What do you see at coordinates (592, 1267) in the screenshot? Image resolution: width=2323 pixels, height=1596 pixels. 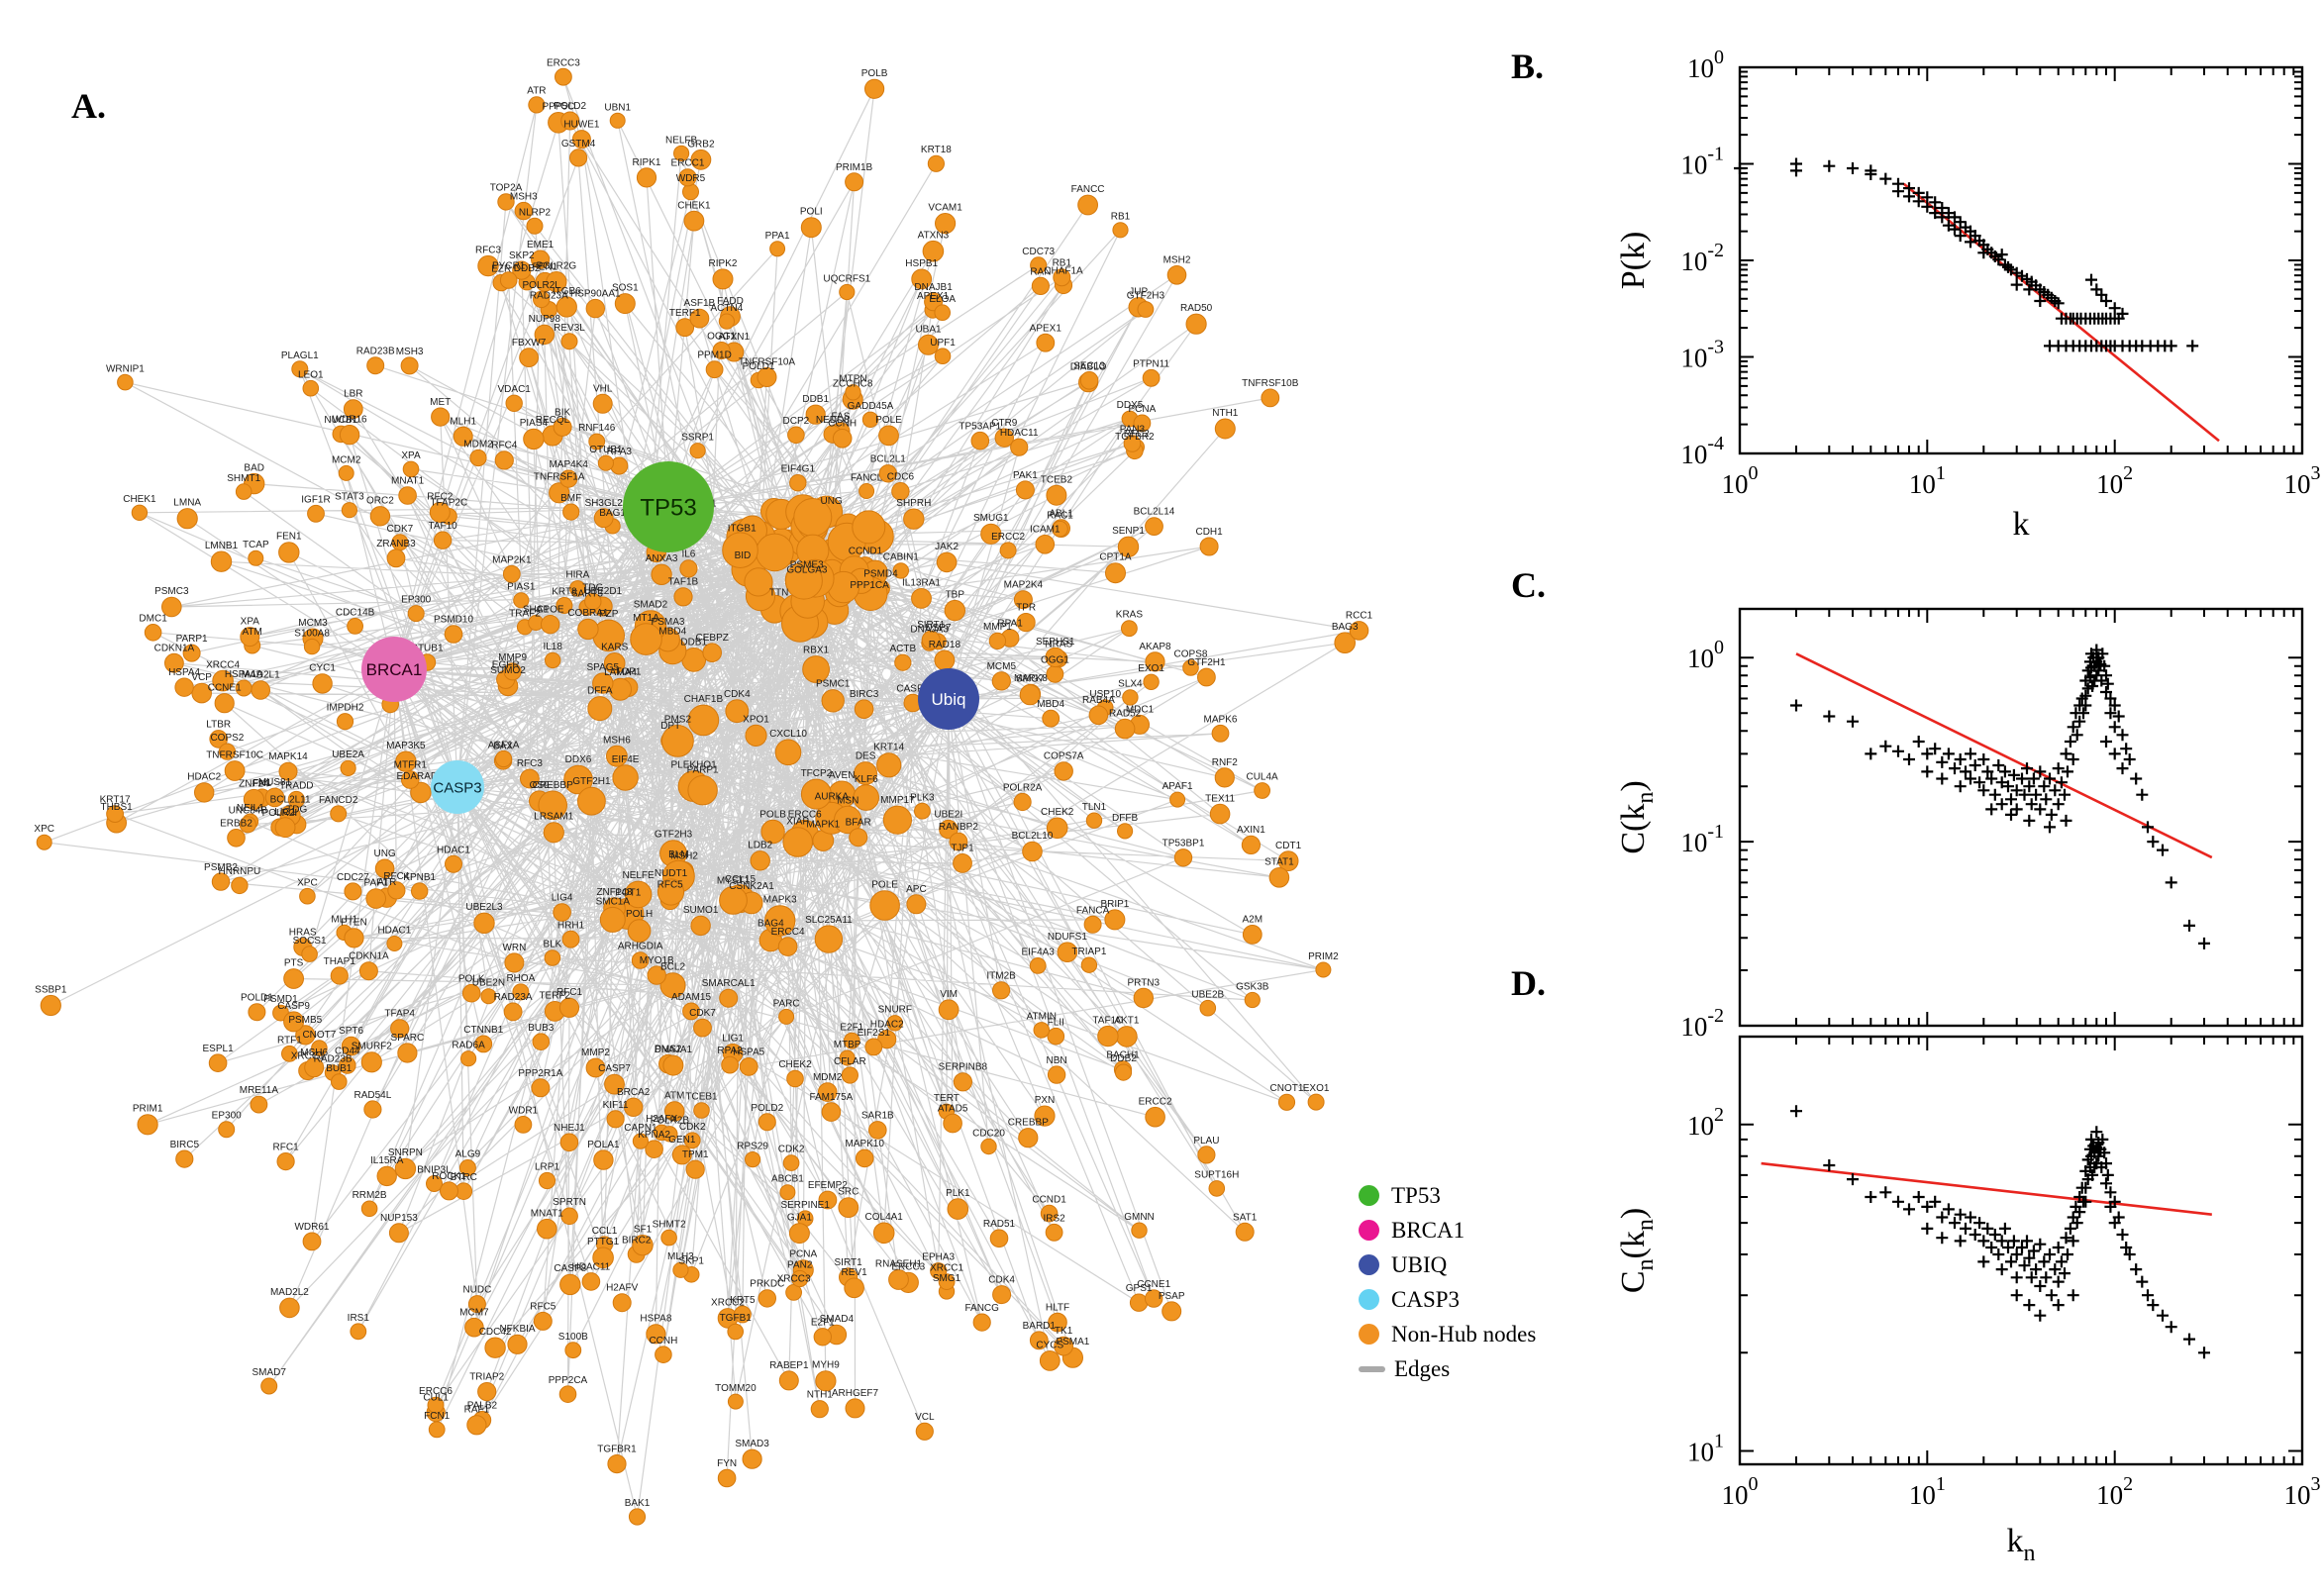 I see `gene-label: HDAC11` at bounding box center [592, 1267].